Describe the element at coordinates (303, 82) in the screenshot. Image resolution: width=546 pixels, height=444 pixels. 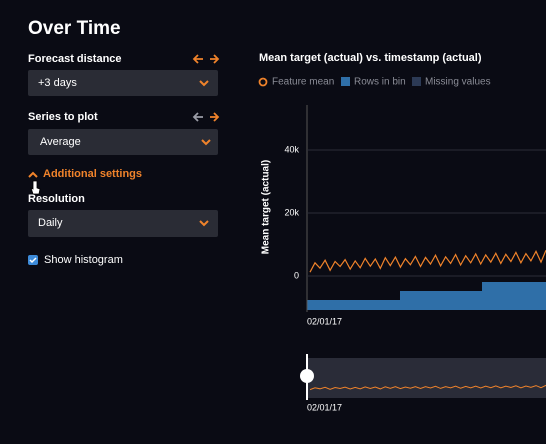
I see `legend-label: Feature mean` at that location.